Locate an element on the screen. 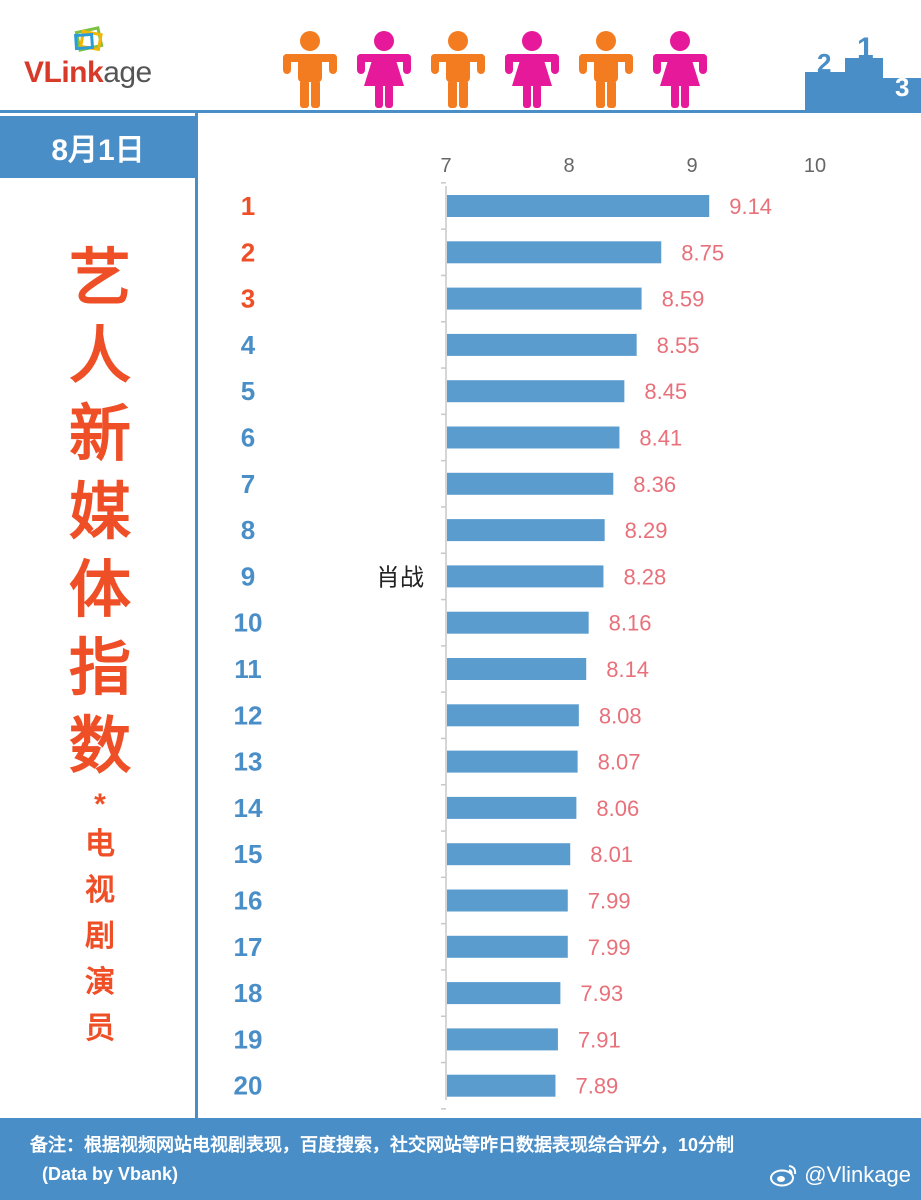  value-label: 7.89 is located at coordinates (596, 1086).